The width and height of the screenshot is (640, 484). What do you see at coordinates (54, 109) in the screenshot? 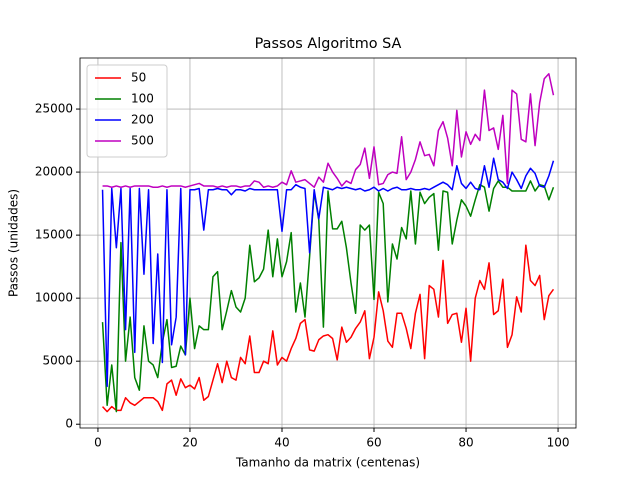
I see `y-tick-label: 25000` at bounding box center [54, 109].